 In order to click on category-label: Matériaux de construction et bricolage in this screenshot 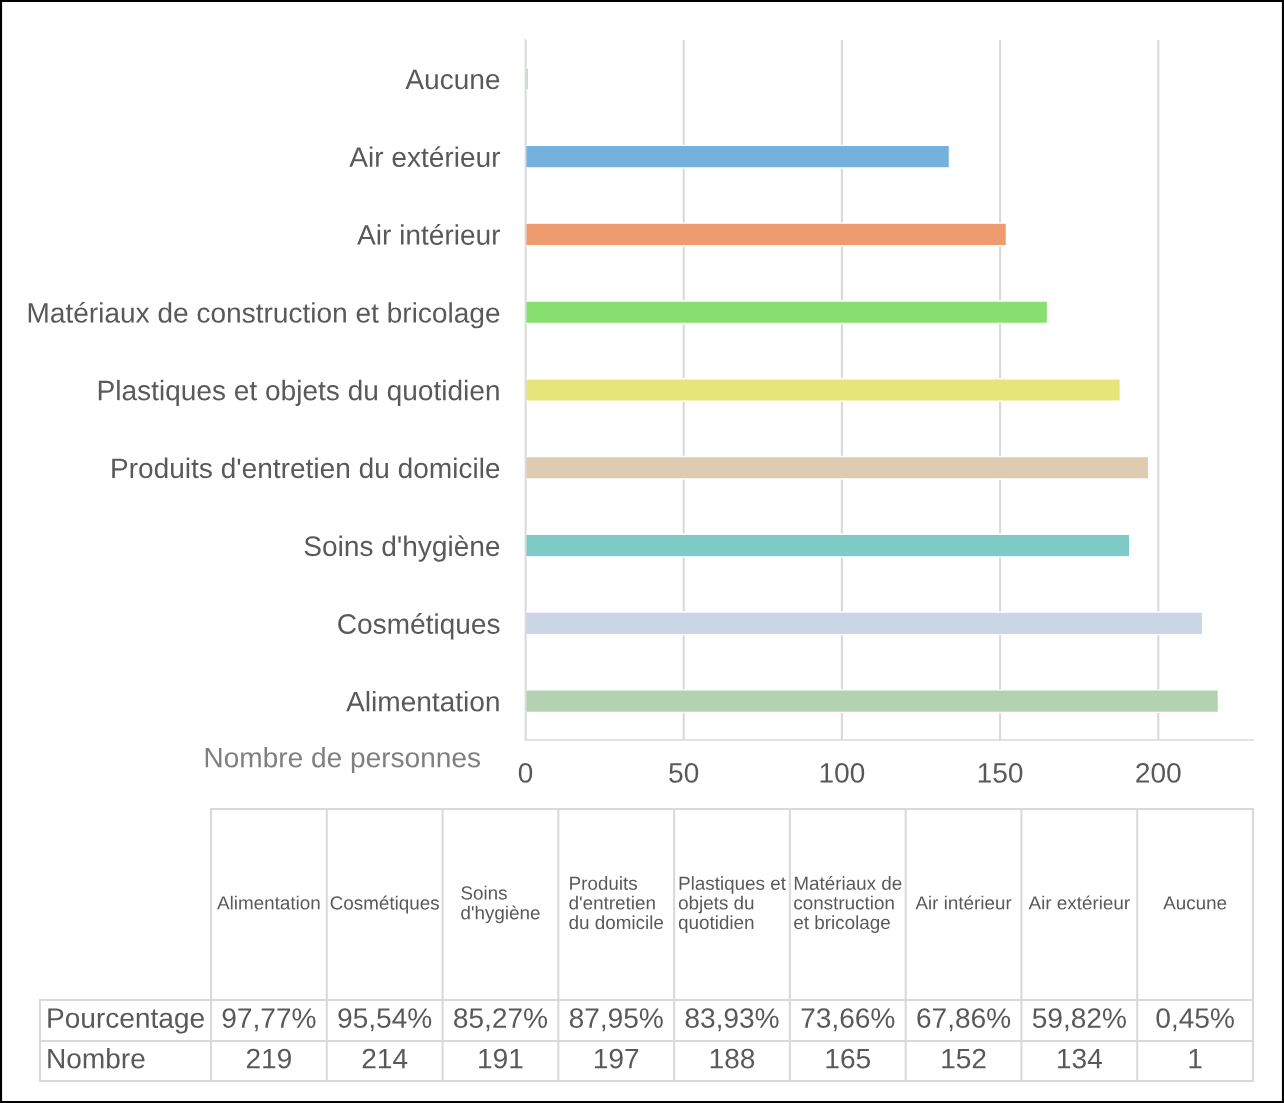, I will do `click(848, 904)`.